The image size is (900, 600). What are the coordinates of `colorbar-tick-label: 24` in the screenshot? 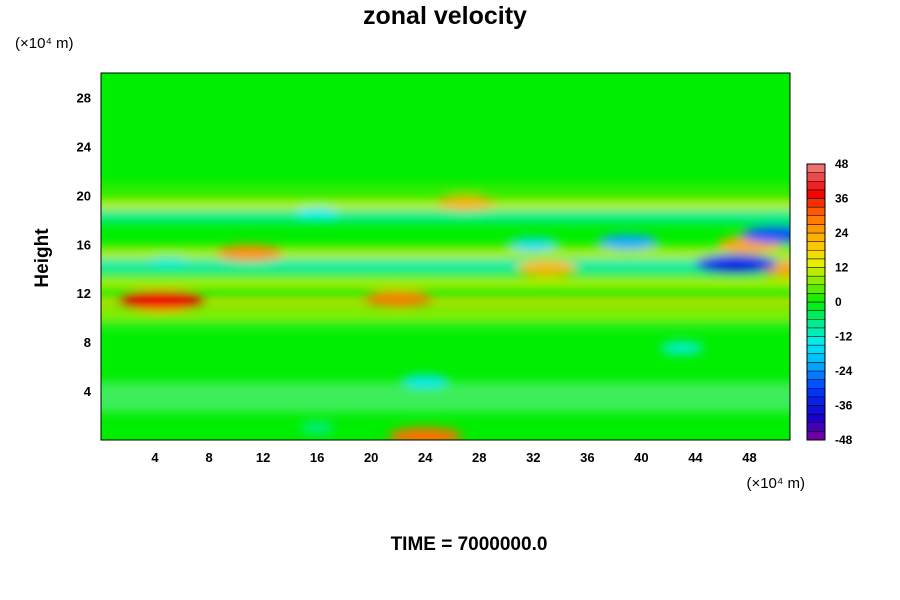 It's located at (842, 233).